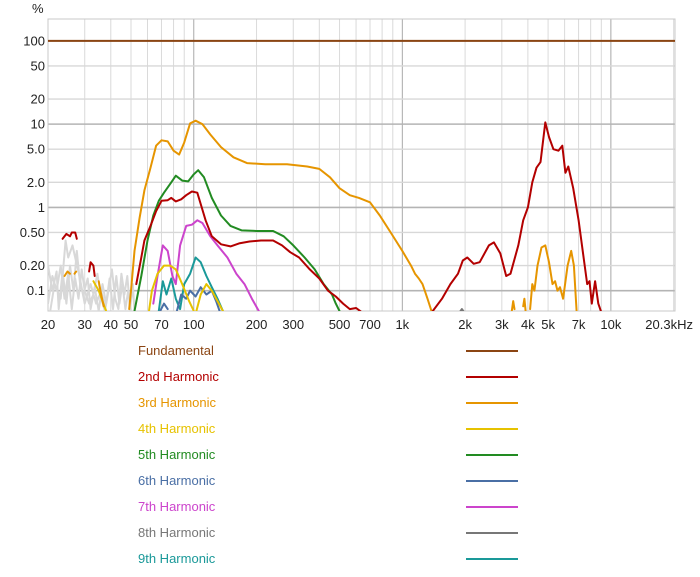 The height and width of the screenshot is (577, 700). Describe the element at coordinates (176, 350) in the screenshot. I see `legend-label: Fundamental` at that location.